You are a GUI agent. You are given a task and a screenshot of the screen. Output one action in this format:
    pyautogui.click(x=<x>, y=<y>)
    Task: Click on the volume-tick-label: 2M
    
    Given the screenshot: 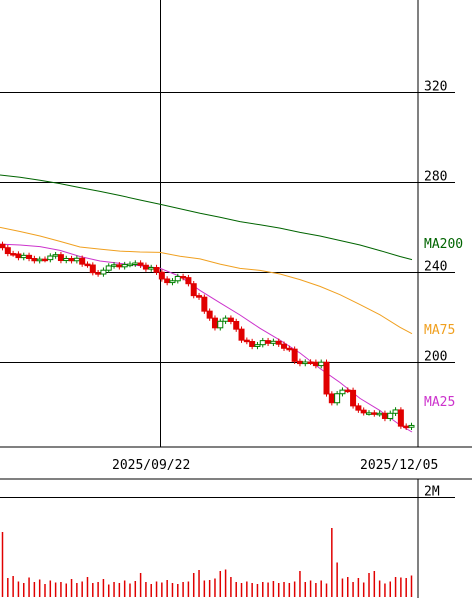 What is the action you would take?
    pyautogui.click(x=432, y=492)
    